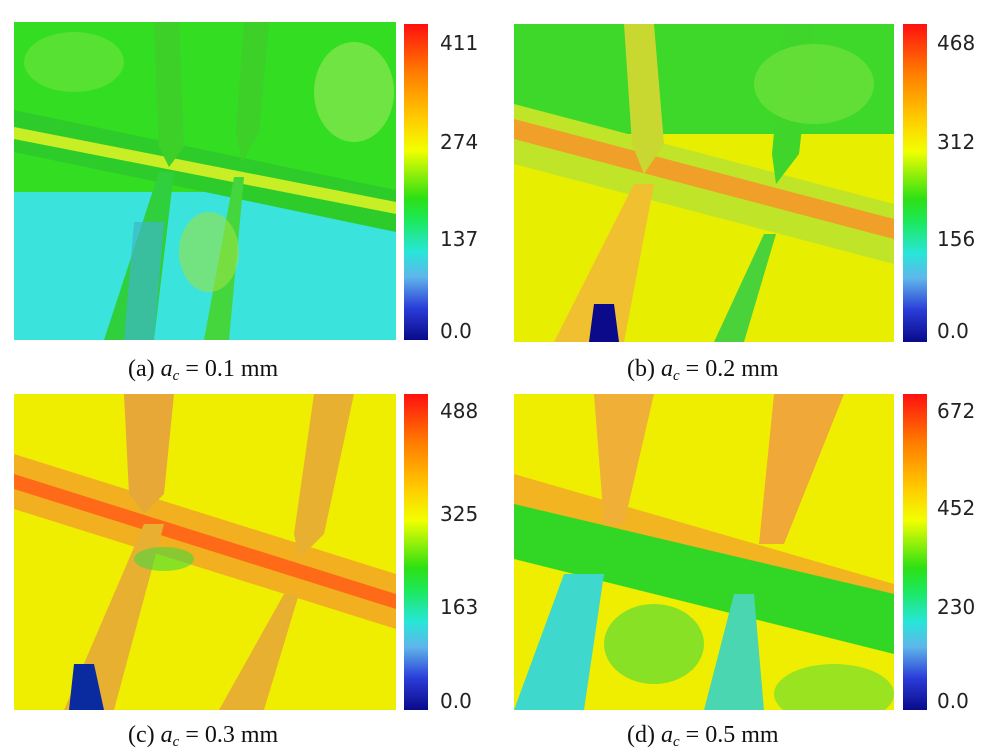 The image size is (993, 755). Describe the element at coordinates (915, 183) in the screenshot. I see `colorbar-b` at that location.